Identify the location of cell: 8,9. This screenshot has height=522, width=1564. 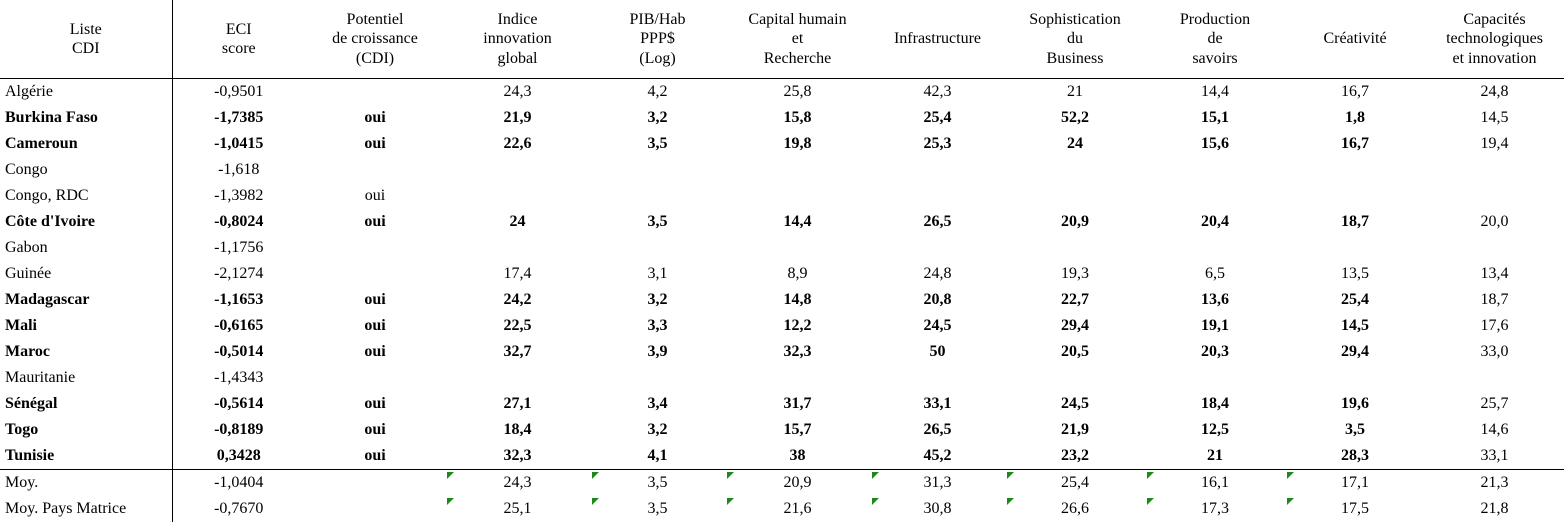
(797, 273).